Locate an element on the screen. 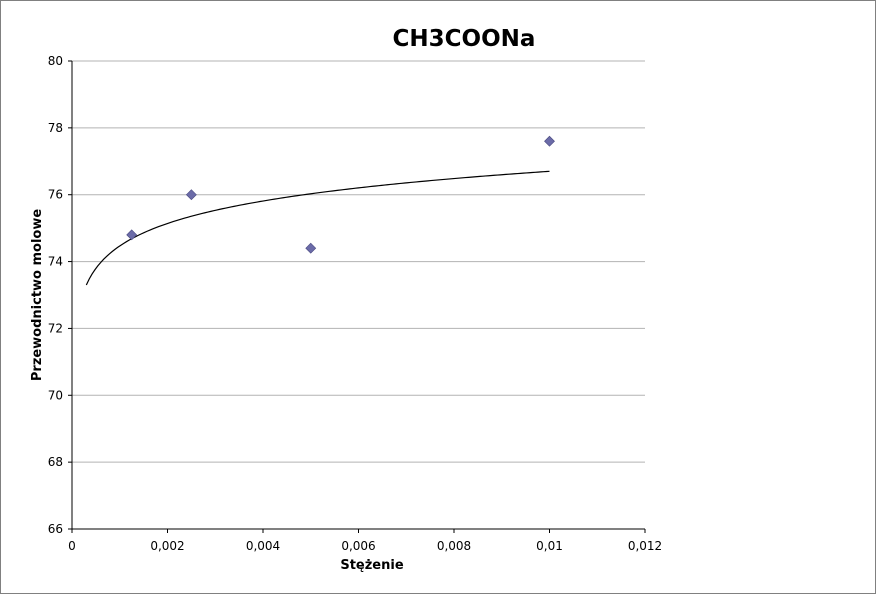 The height and width of the screenshot is (594, 876). y-tick-label: 72 is located at coordinates (55, 328).